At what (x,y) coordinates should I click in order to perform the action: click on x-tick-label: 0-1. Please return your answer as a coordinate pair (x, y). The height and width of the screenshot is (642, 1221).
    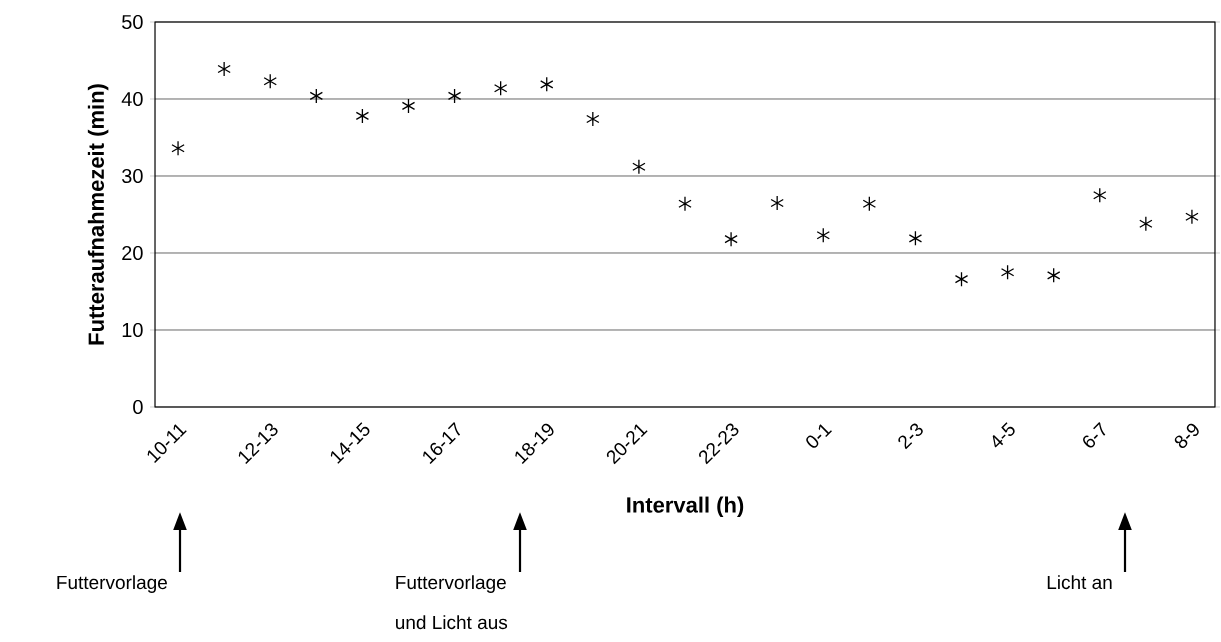
    Looking at the image, I should click on (819, 436).